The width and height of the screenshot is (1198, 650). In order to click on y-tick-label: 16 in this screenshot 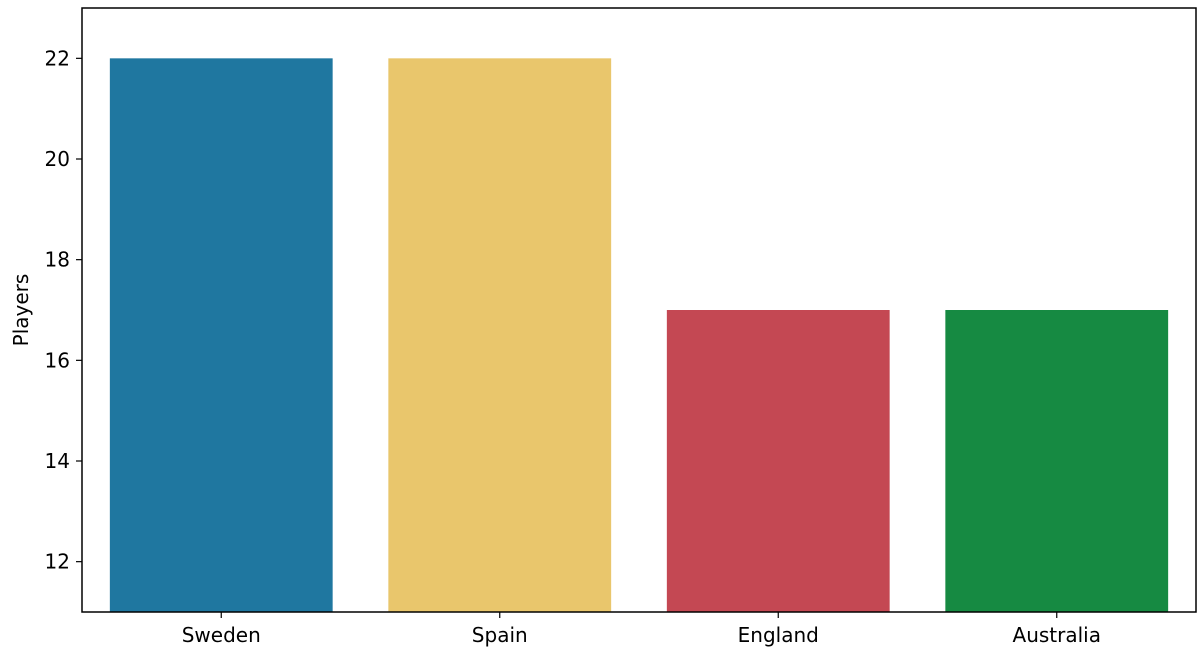, I will do `click(57, 360)`.